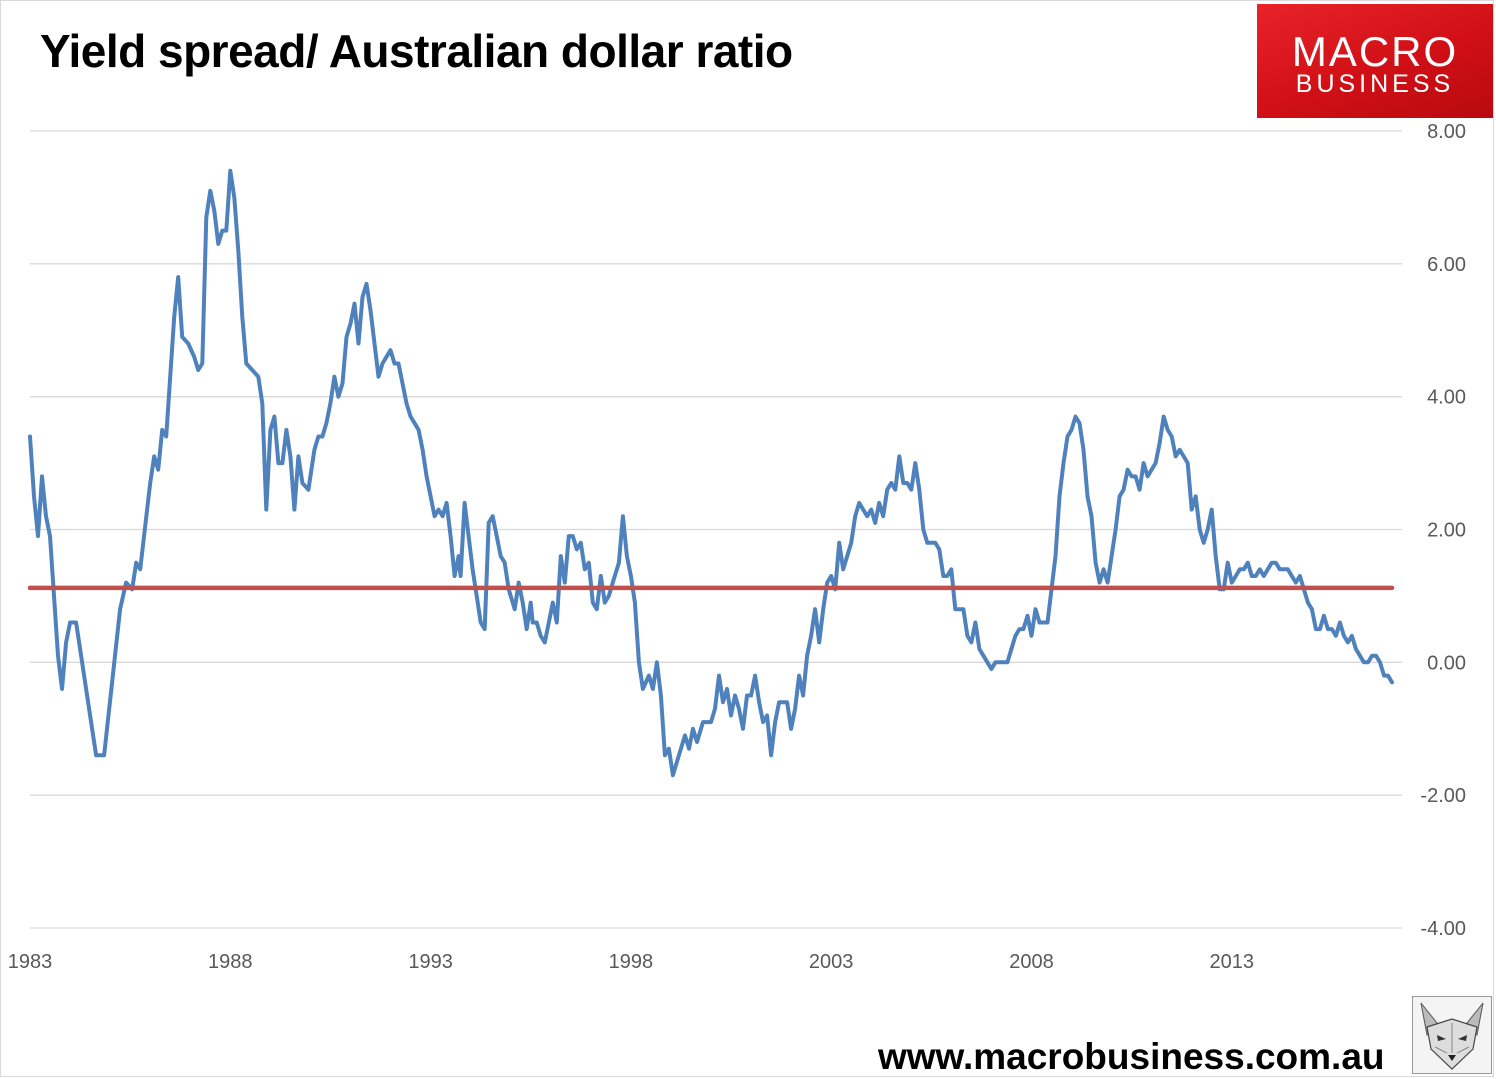  I want to click on y-tick-label: 2.00, so click(1446, 531).